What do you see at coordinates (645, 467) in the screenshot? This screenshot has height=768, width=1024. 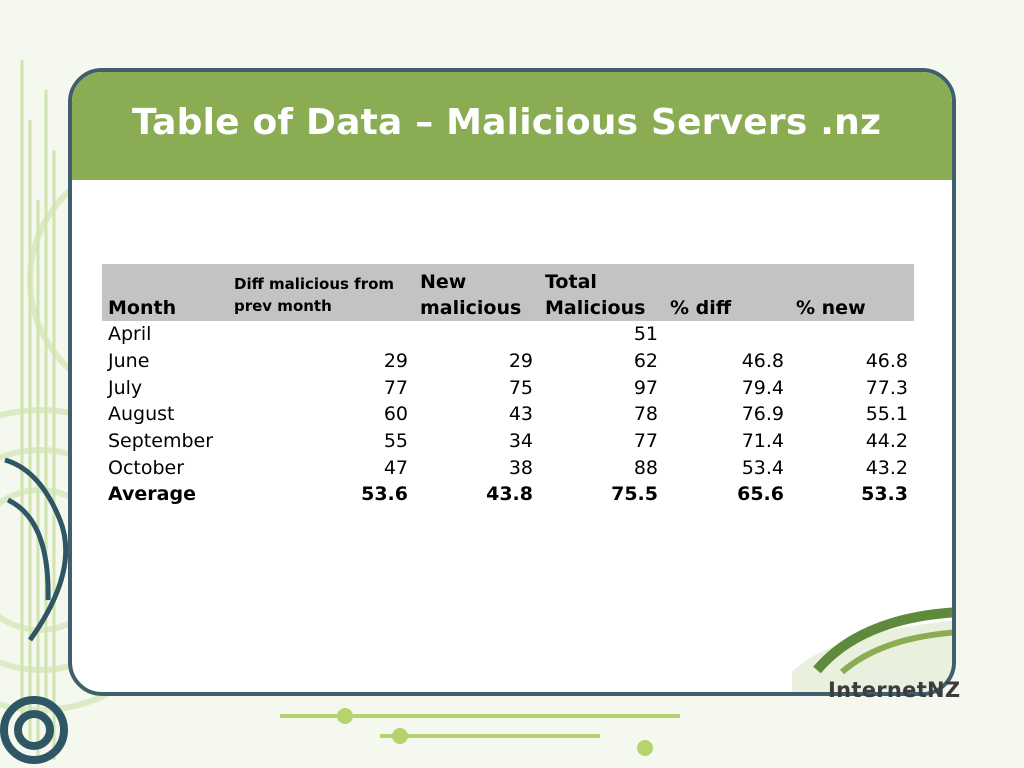 I see `cell-total: 88` at bounding box center [645, 467].